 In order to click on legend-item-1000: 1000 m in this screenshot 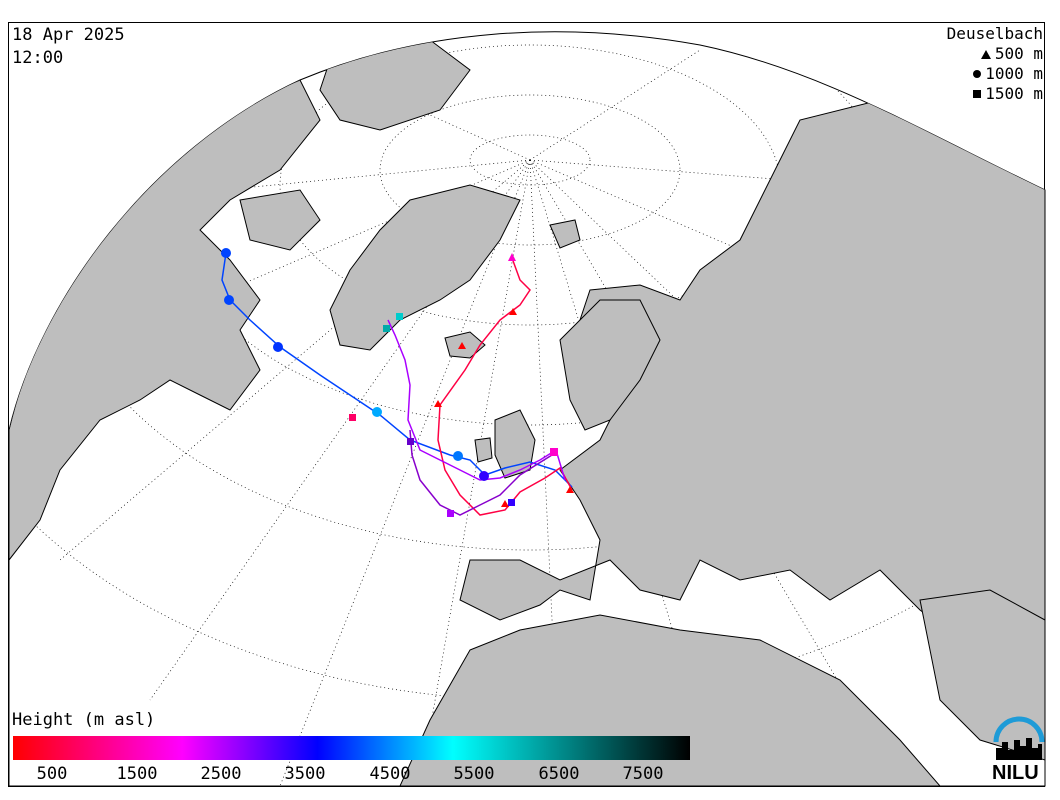, I will do `click(995, 74)`.